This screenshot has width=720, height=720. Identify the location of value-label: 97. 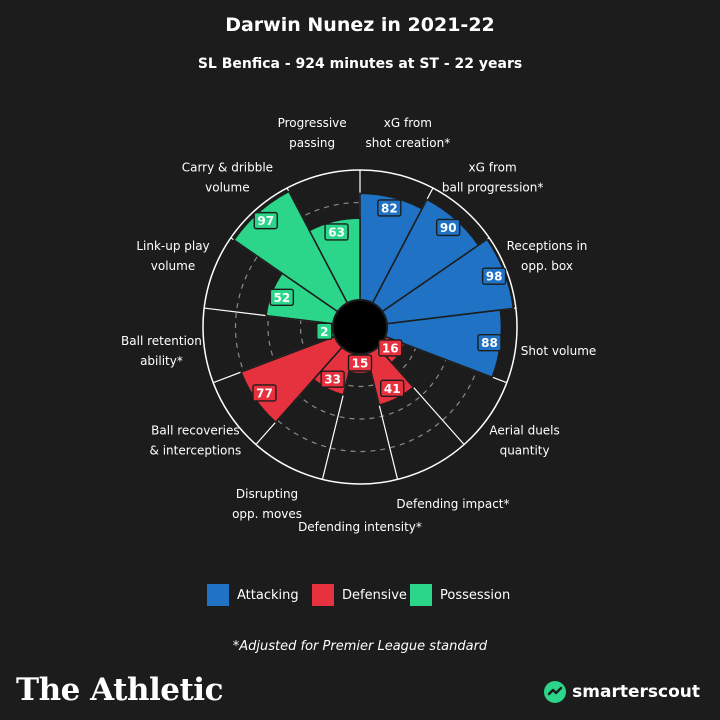
(265, 221).